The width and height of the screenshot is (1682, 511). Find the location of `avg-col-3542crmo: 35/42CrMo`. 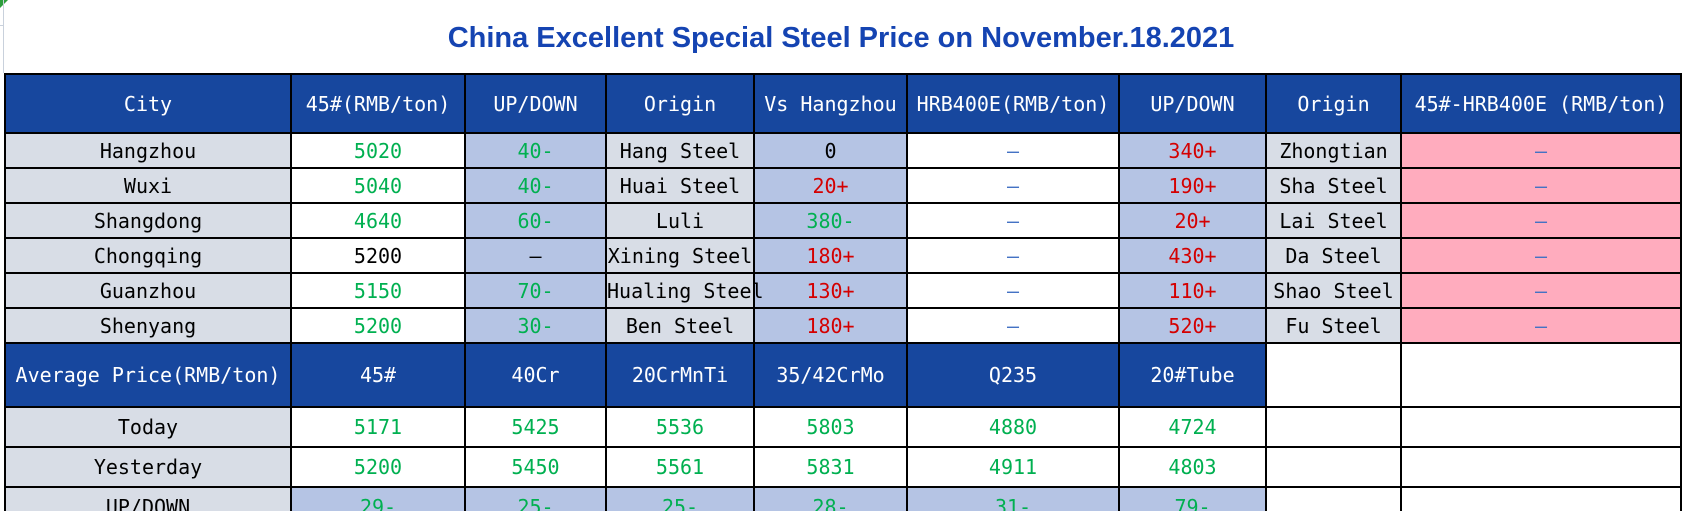

avg-col-3542crmo: 35/42CrMo is located at coordinates (830, 375).